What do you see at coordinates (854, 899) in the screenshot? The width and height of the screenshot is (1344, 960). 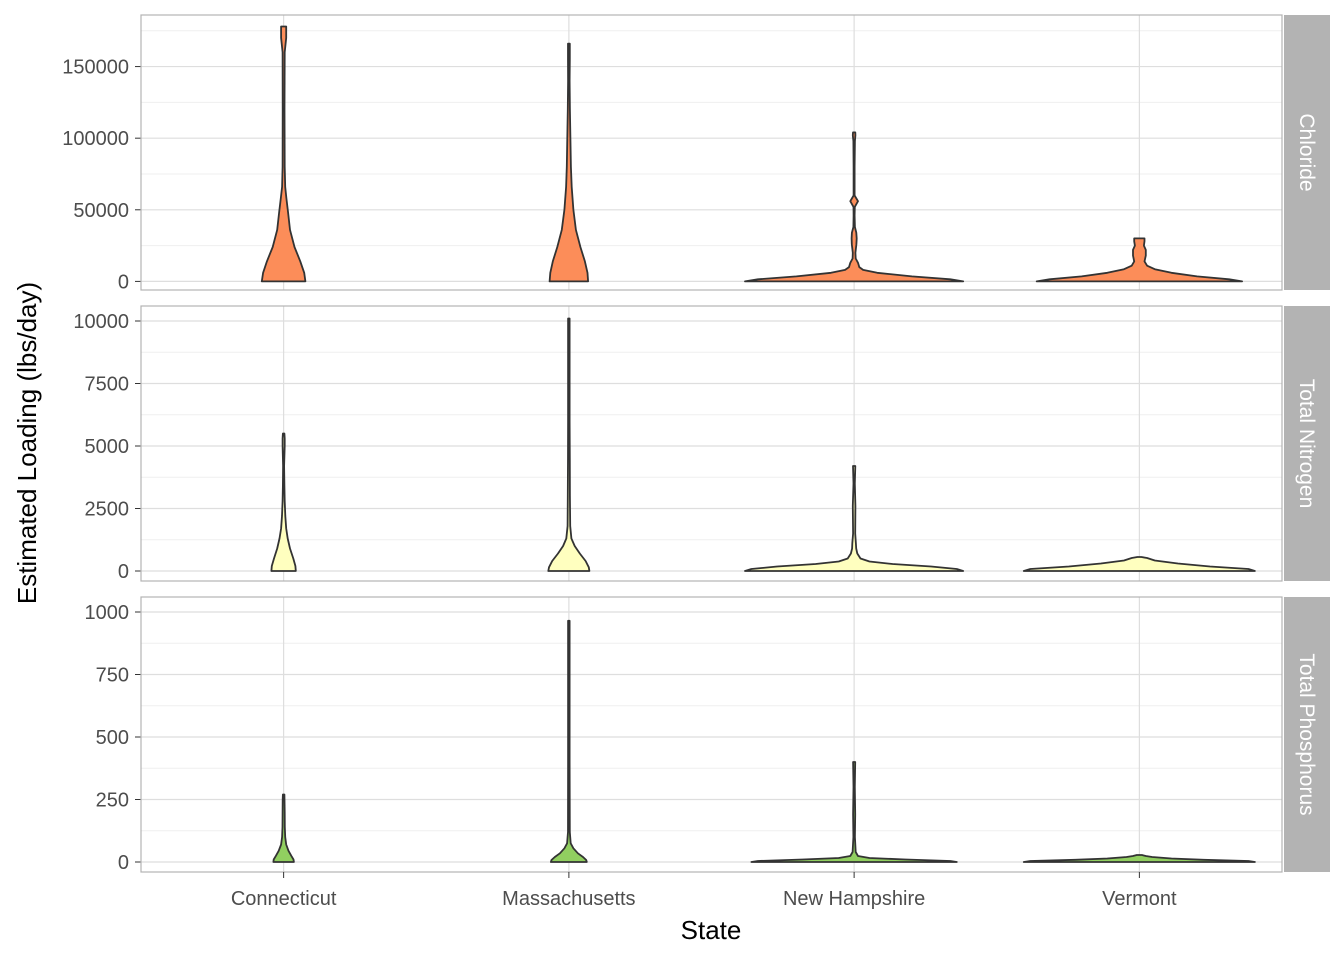 I see `x-tick-label: New Hampshire` at bounding box center [854, 899].